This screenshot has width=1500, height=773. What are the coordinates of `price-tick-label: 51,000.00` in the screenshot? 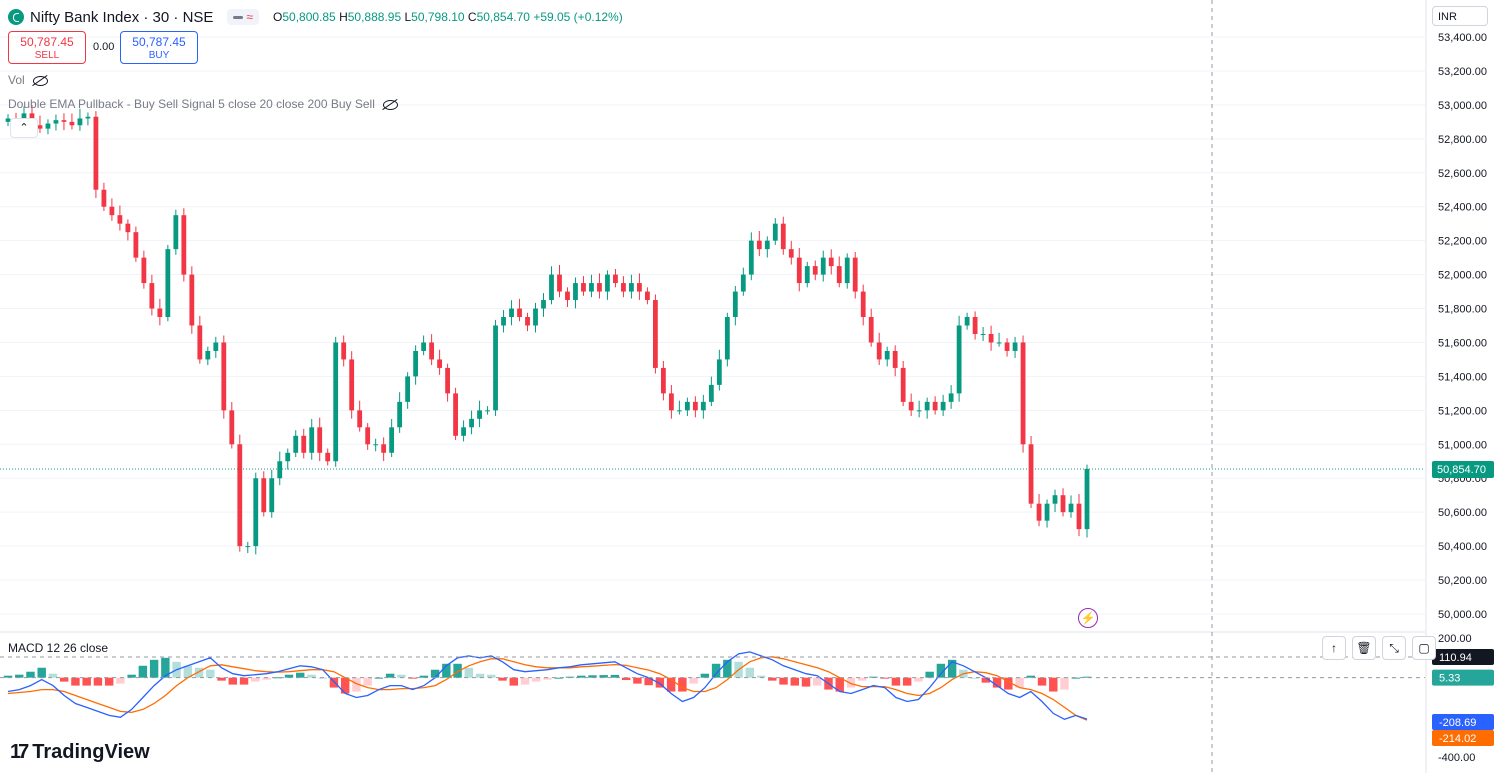 It's located at (1462, 445).